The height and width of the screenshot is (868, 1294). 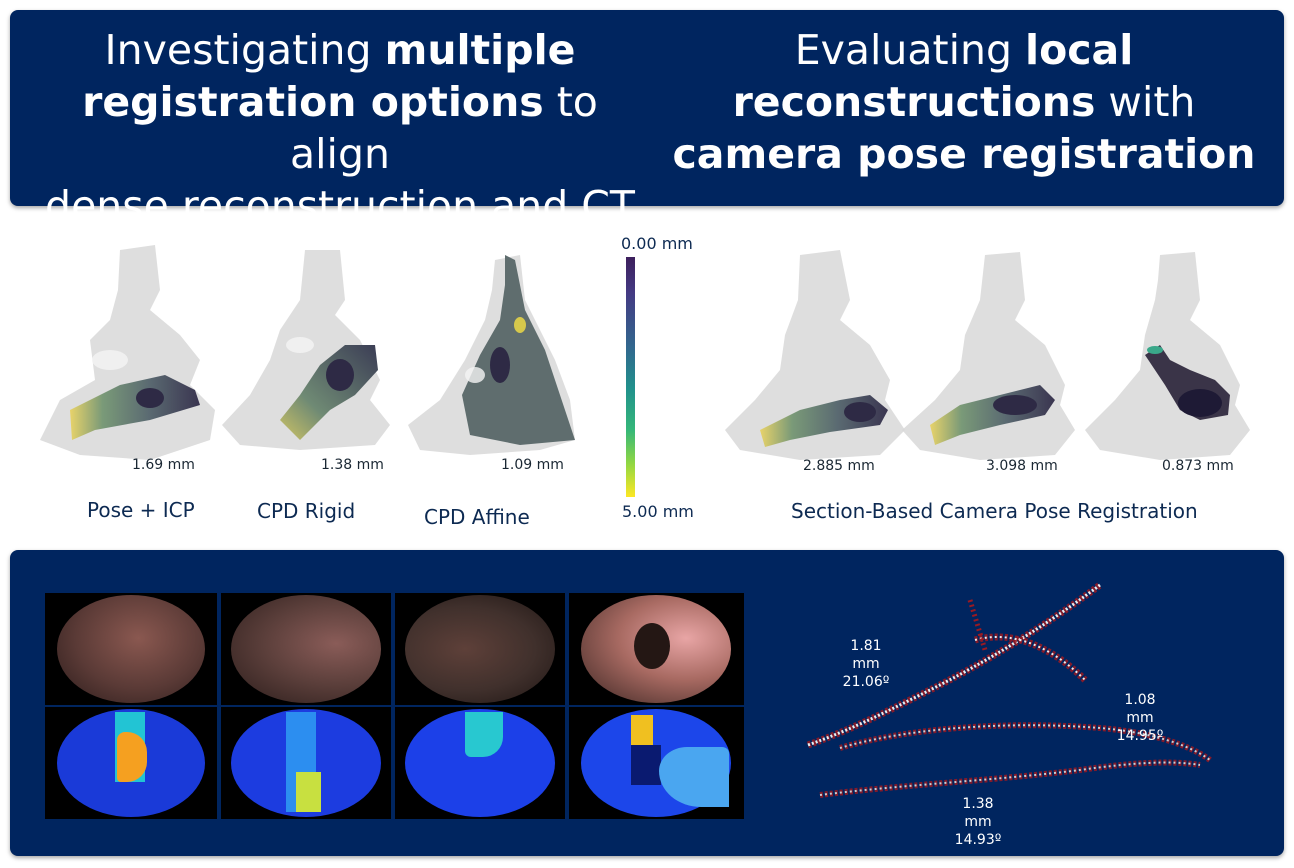 I want to click on method-cpd-rigid: CPD Rigid, so click(x=306, y=511).